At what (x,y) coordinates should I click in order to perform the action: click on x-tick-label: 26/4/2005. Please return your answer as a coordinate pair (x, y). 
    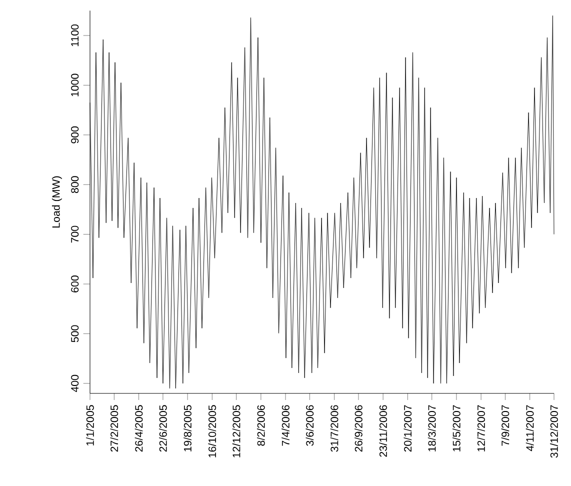
    Looking at the image, I should click on (138, 428).